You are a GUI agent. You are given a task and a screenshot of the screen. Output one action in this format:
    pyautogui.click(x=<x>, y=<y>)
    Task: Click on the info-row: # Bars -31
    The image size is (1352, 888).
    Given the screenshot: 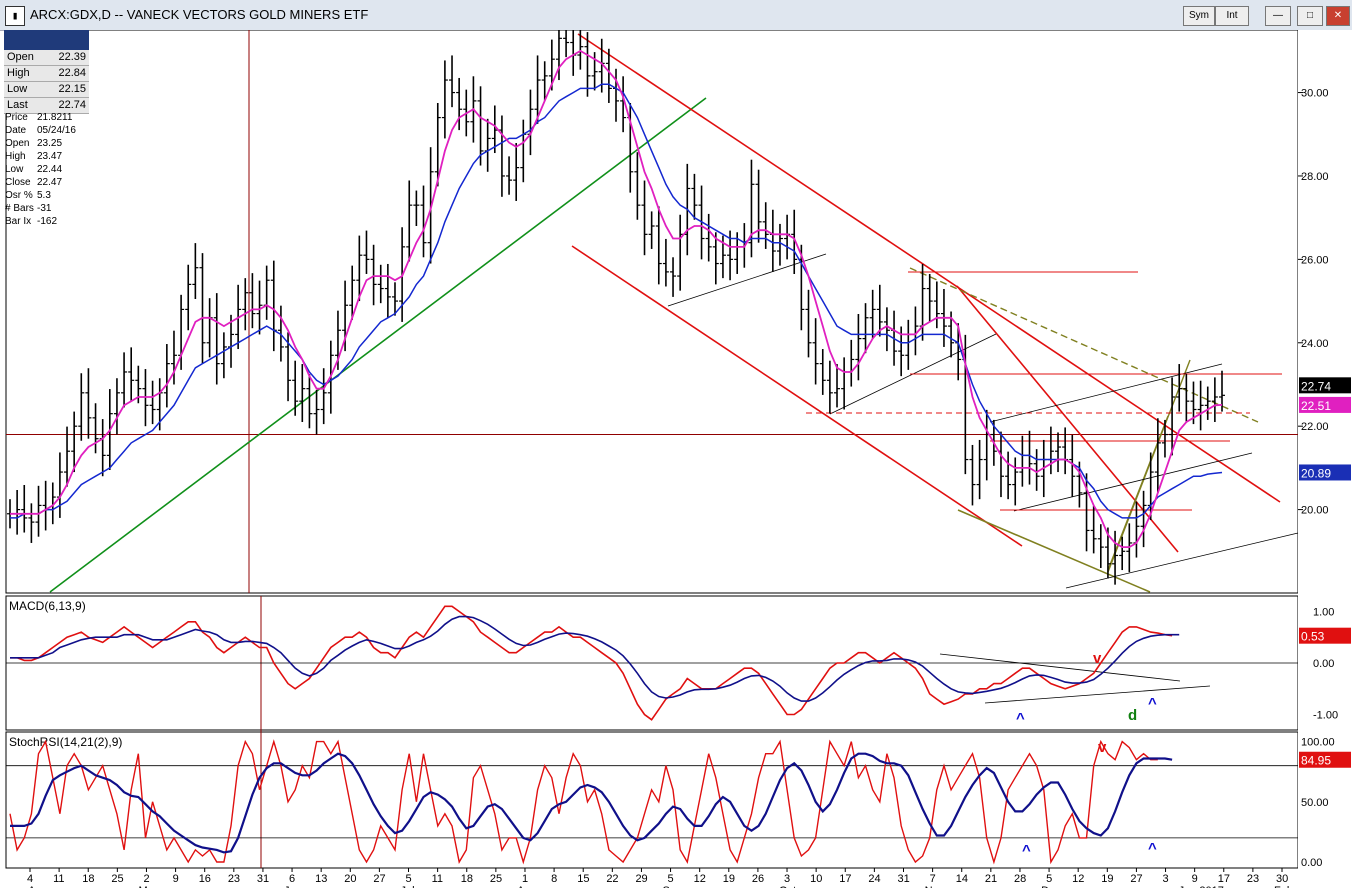 What is the action you would take?
    pyautogui.click(x=28, y=208)
    